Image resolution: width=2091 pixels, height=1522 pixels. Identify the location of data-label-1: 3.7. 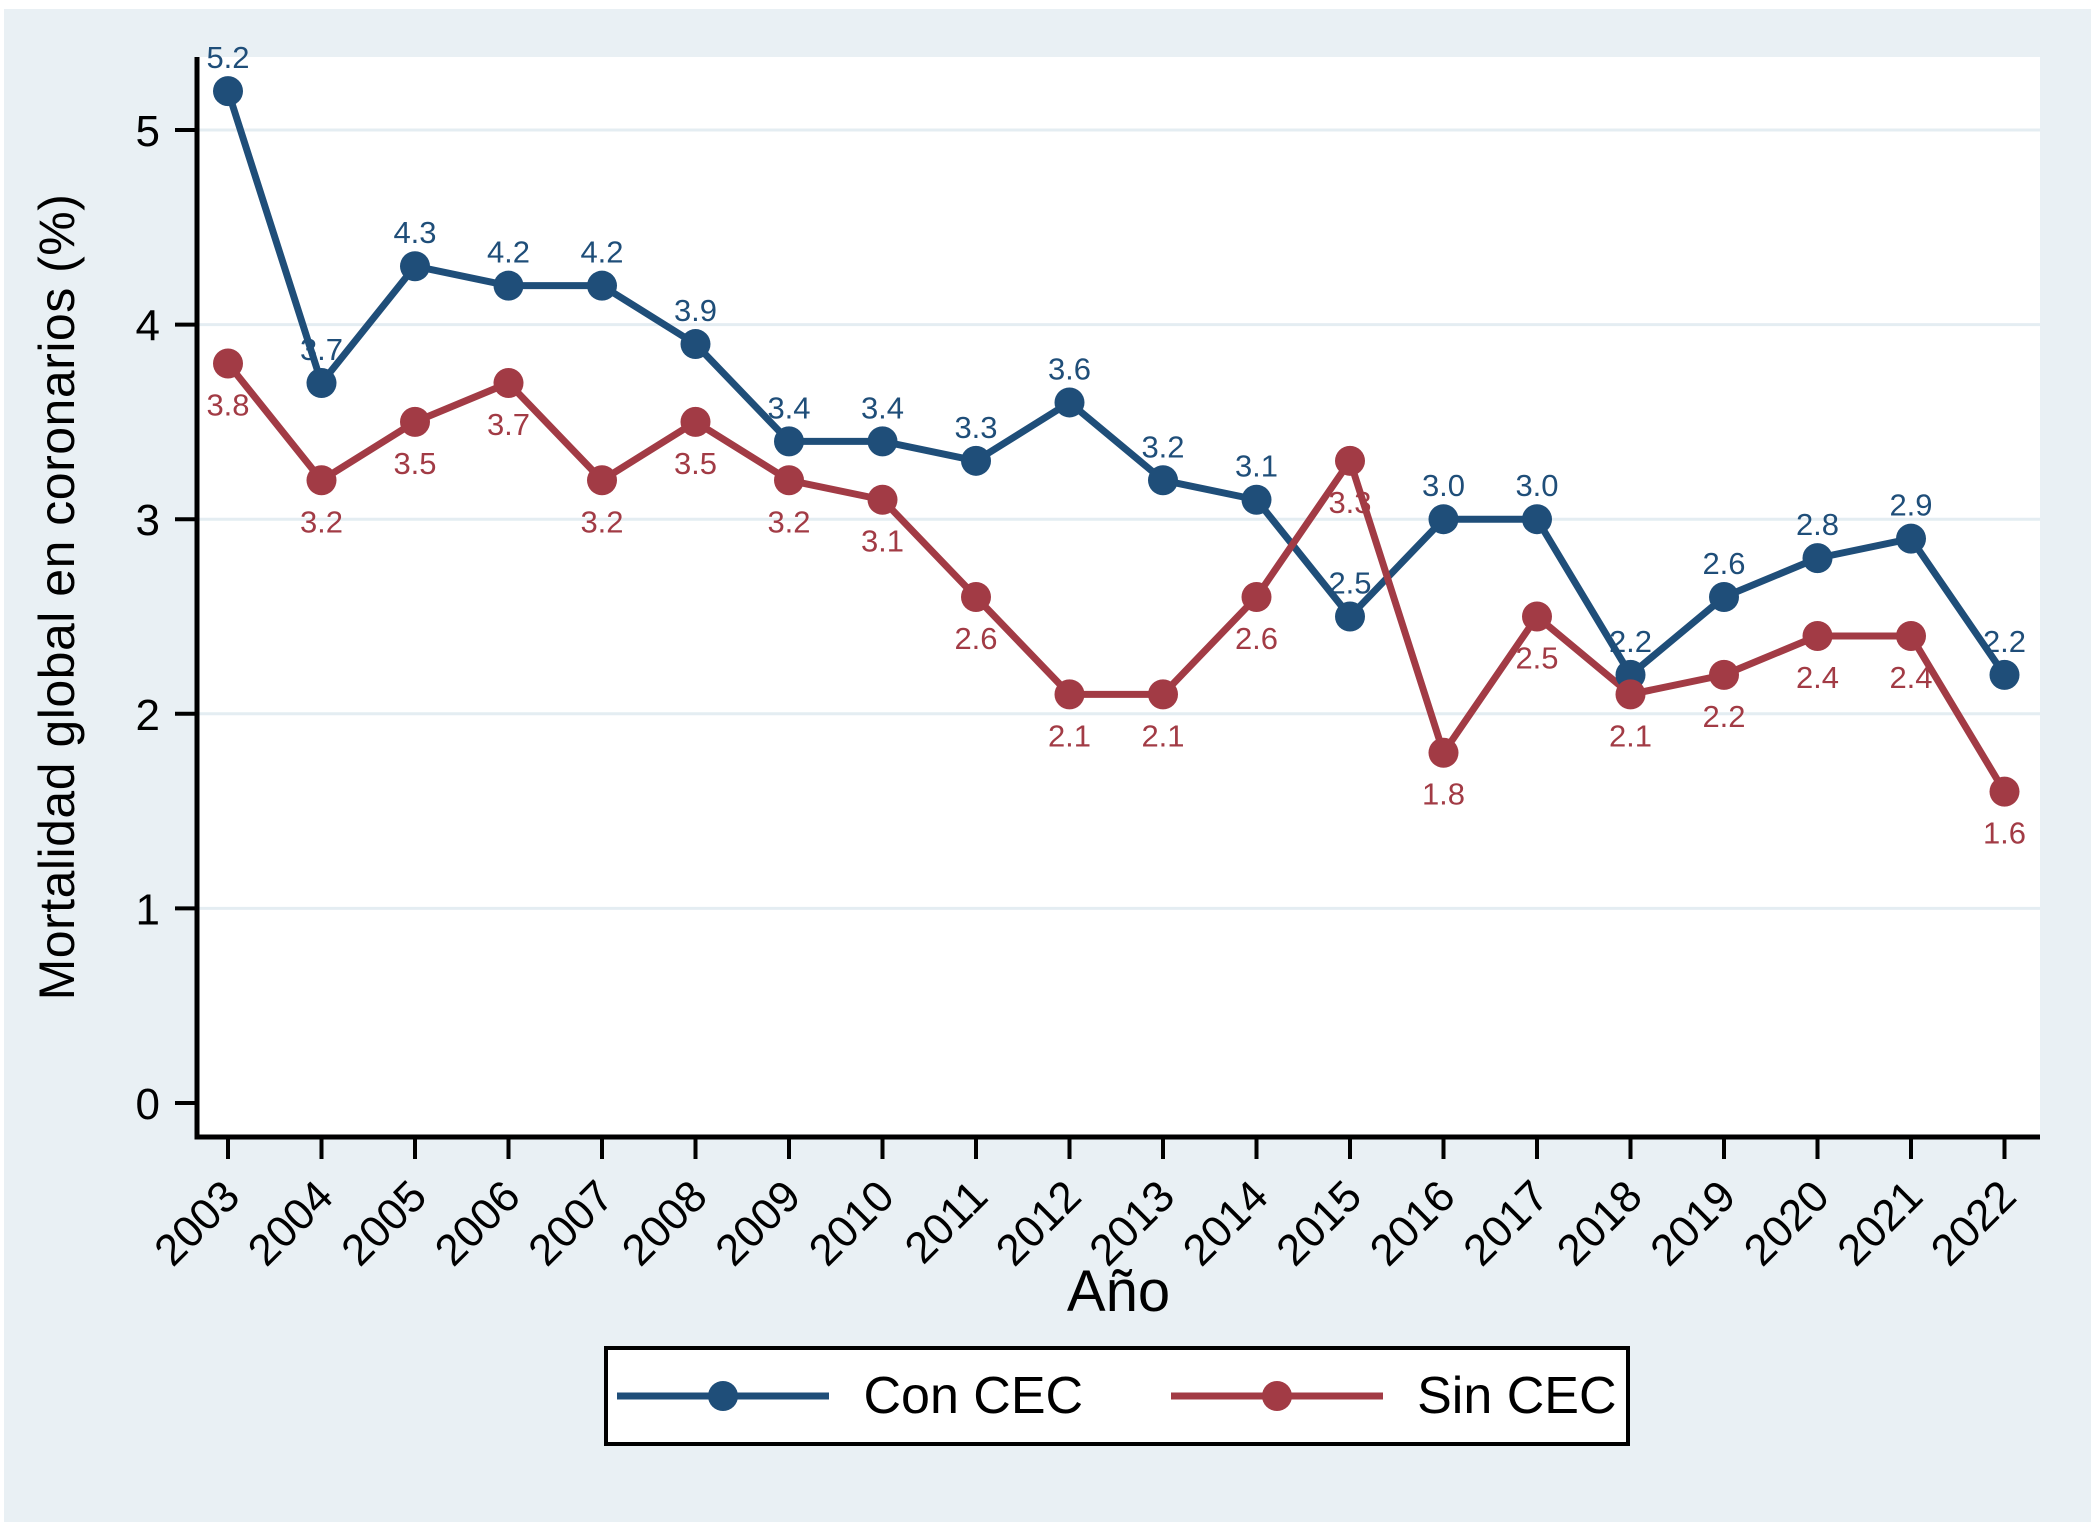
(508, 424).